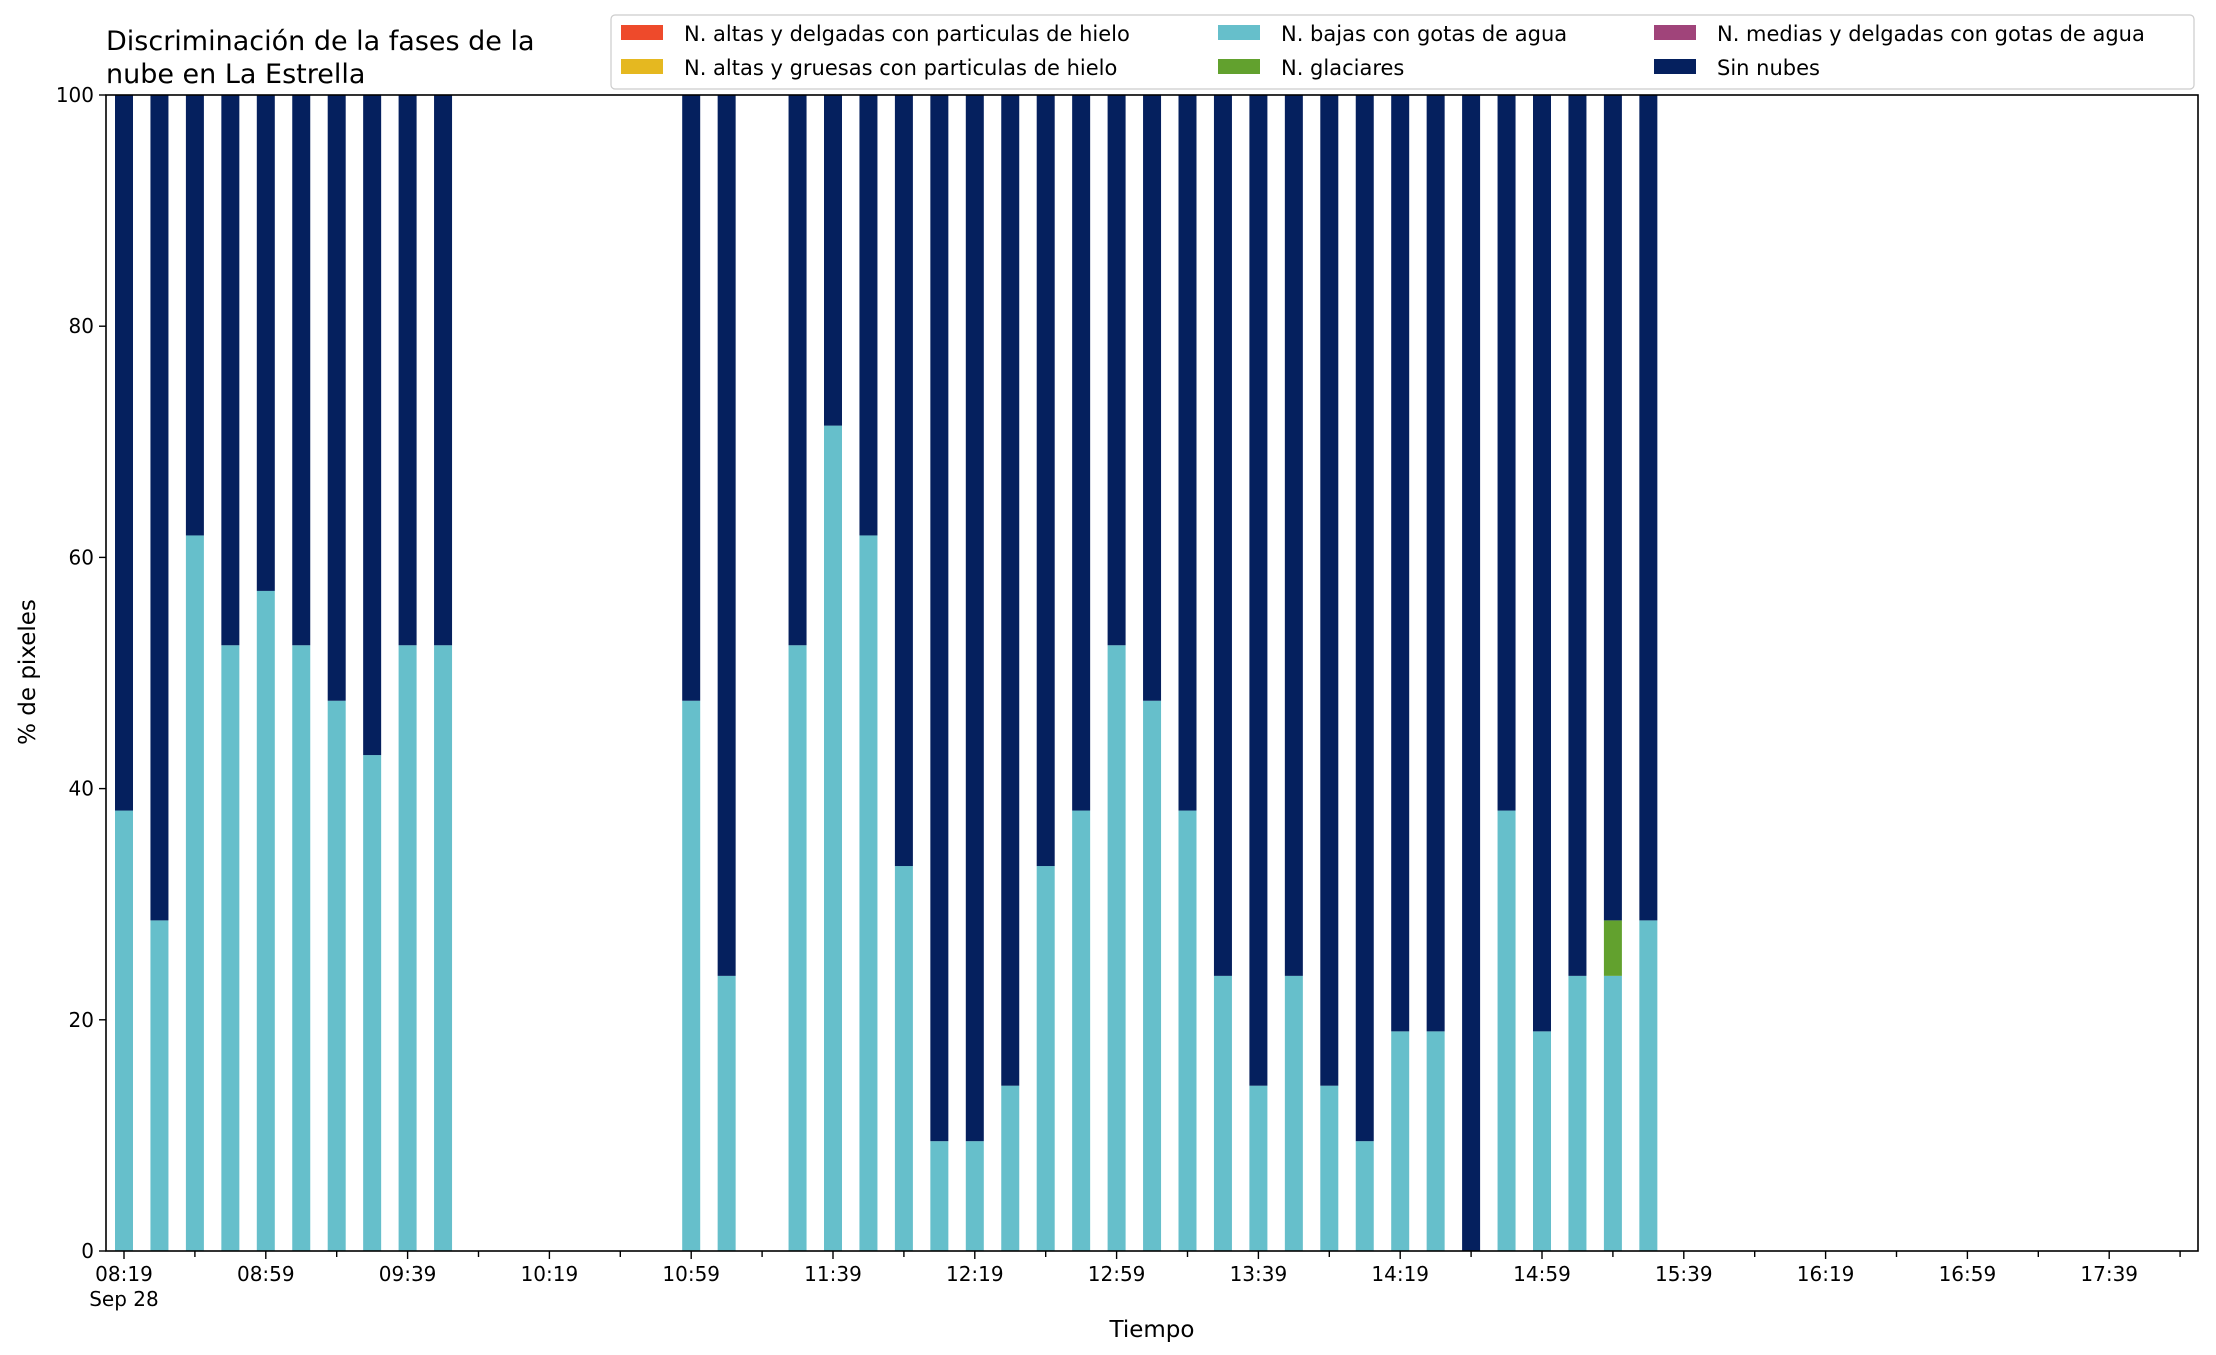 The width and height of the screenshot is (2216, 1355). I want to click on legend-entry-label: N. glaciares, so click(1342, 68).